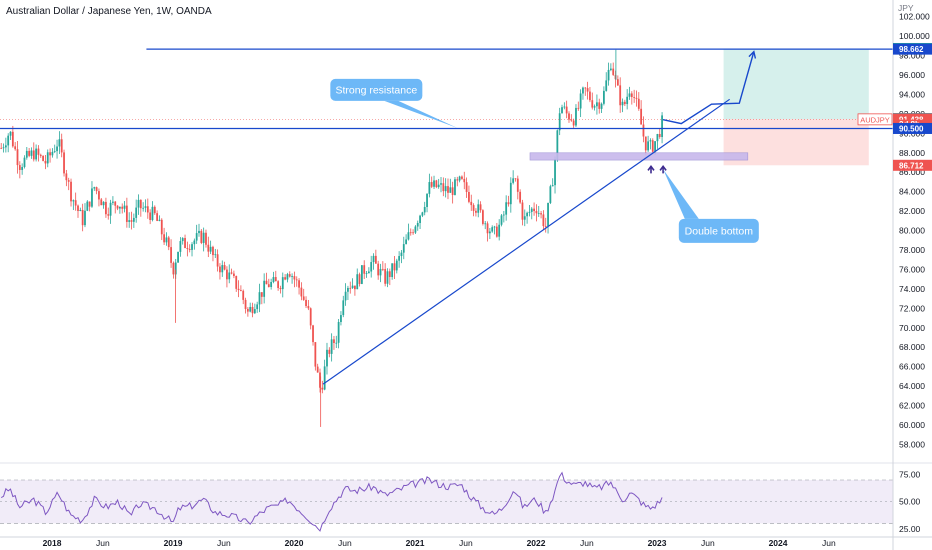 This screenshot has width=932, height=550. What do you see at coordinates (910, 502) in the screenshot?
I see `rsi-tick-label: 50.00` at bounding box center [910, 502].